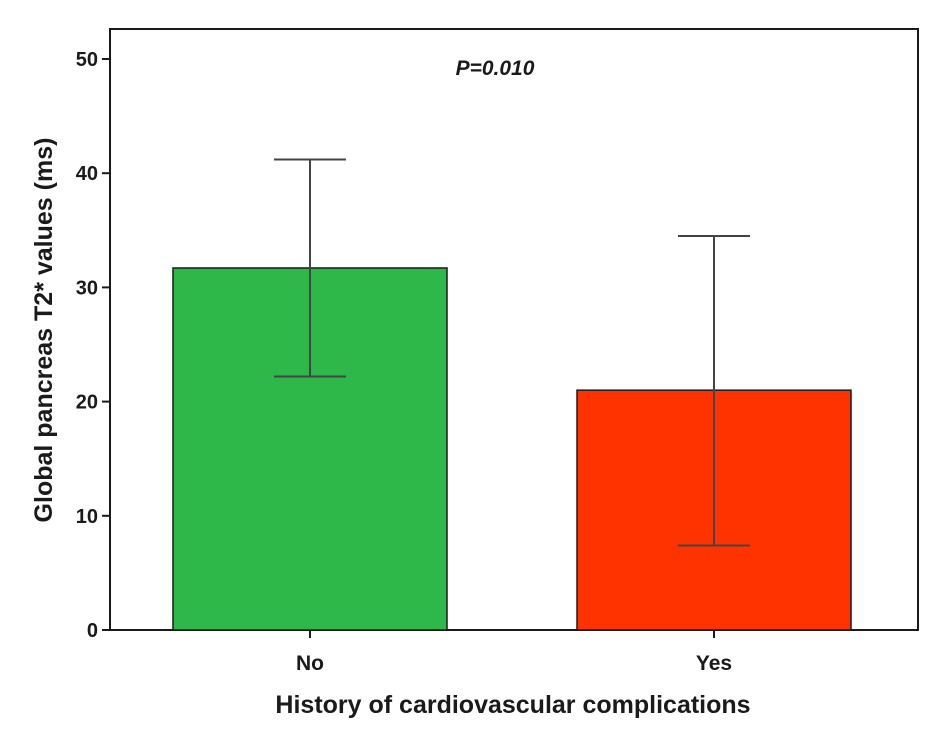 Image resolution: width=945 pixels, height=747 pixels. Describe the element at coordinates (92, 631) in the screenshot. I see `y-tick-label-0: 0` at that location.